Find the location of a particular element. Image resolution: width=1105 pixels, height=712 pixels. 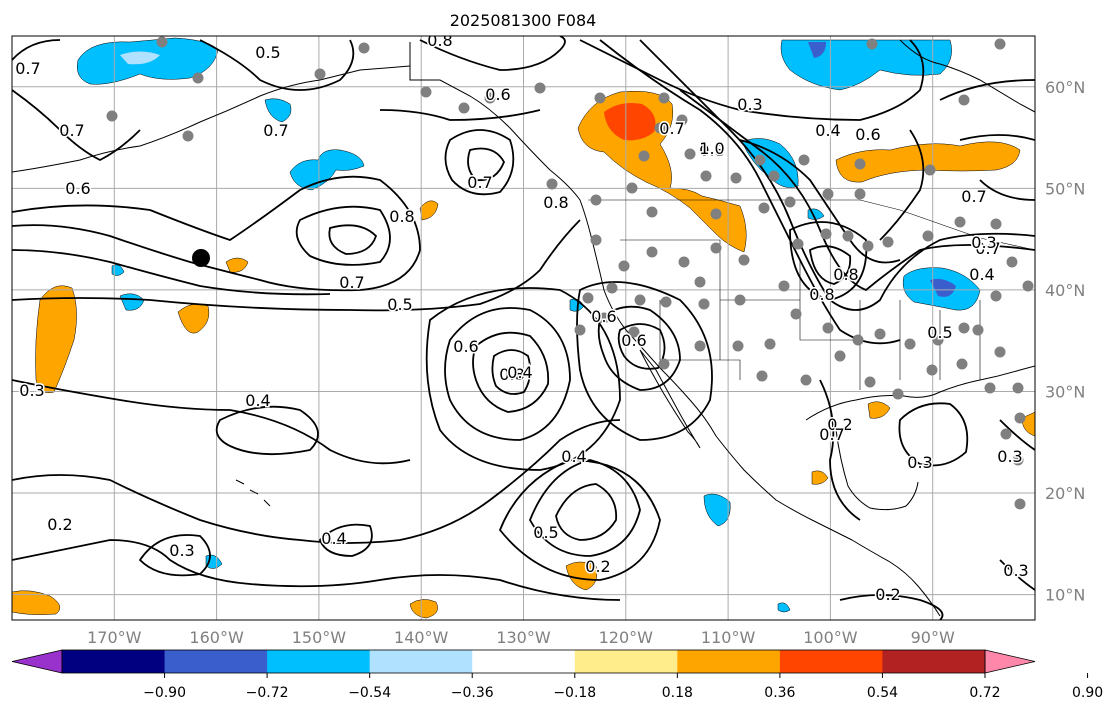

contour-label: 1.0 is located at coordinates (711, 148).